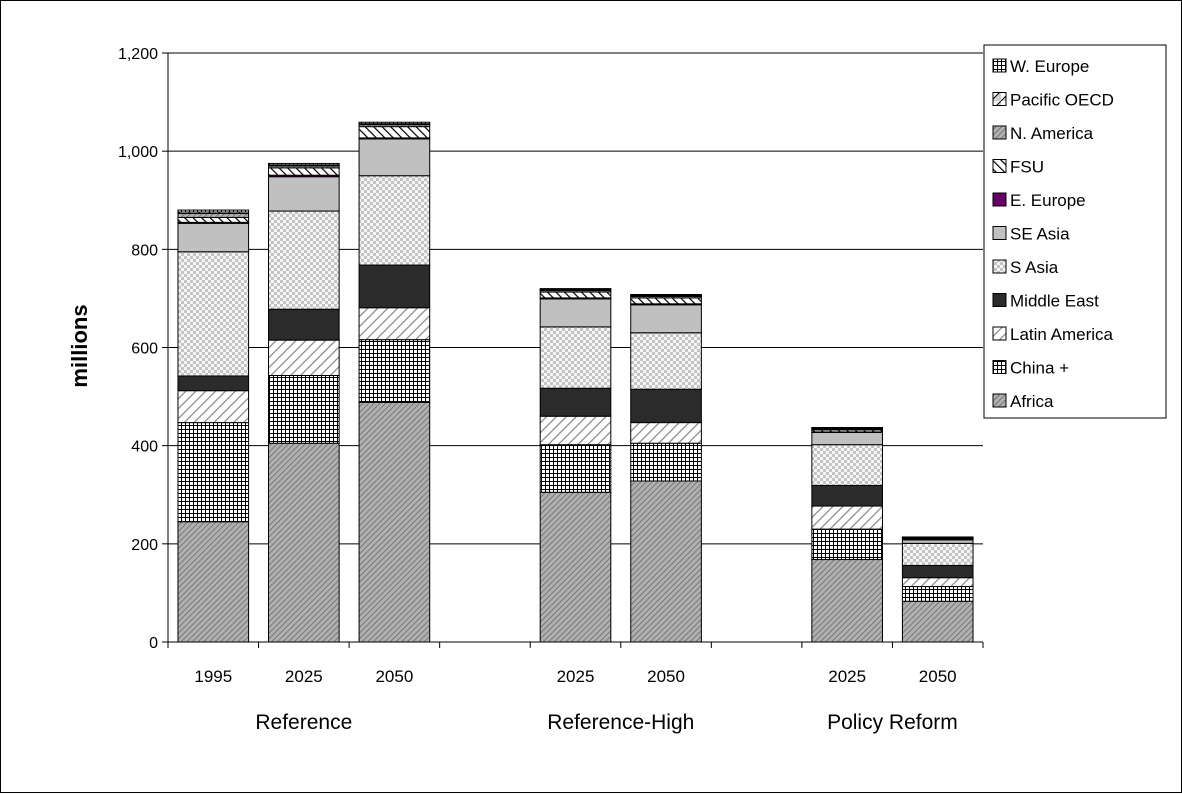  Describe the element at coordinates (1052, 133) in the screenshot. I see `legend-label: N. America` at that location.